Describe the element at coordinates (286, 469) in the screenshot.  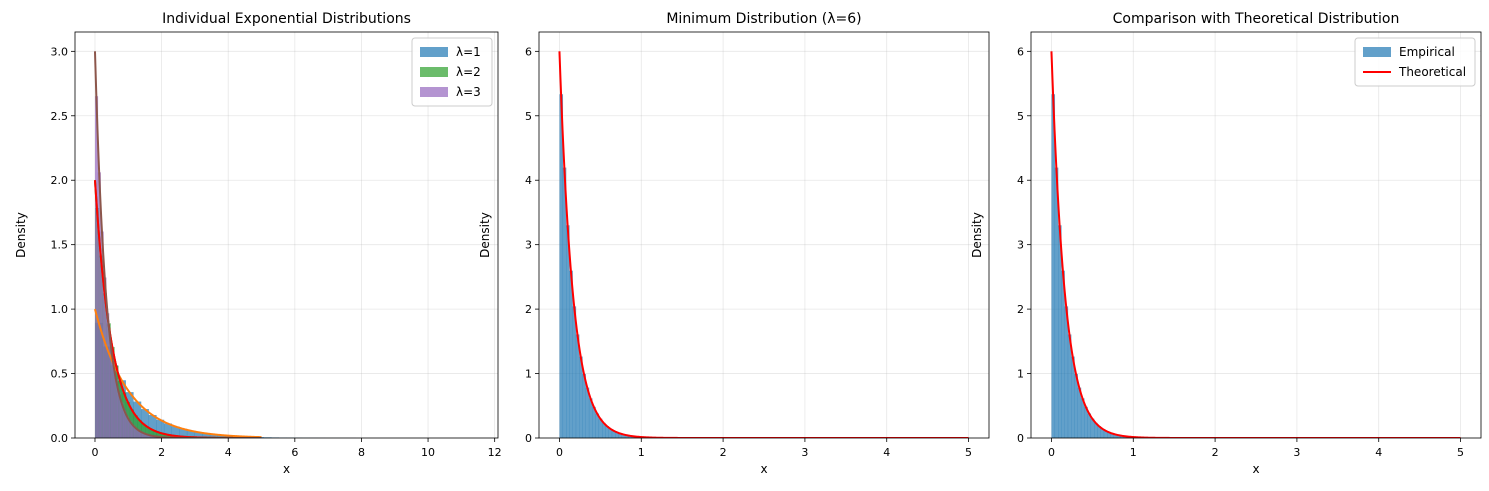
I see `x-axis-label-1: x` at that location.